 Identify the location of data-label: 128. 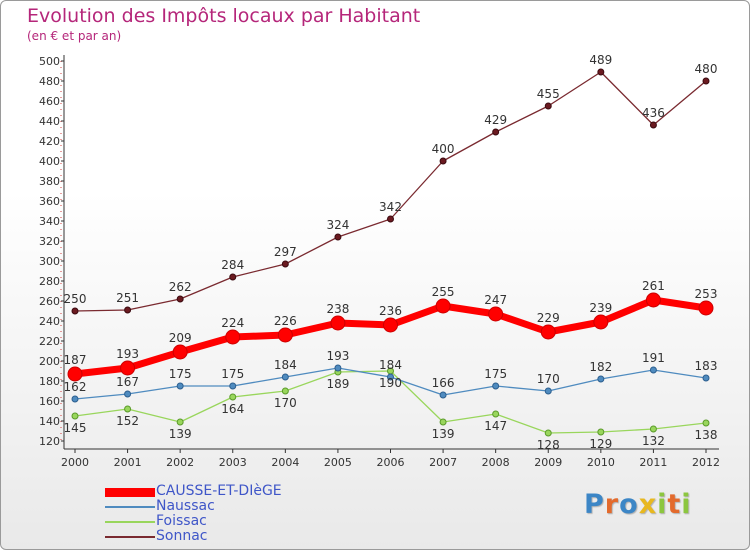
(548, 445).